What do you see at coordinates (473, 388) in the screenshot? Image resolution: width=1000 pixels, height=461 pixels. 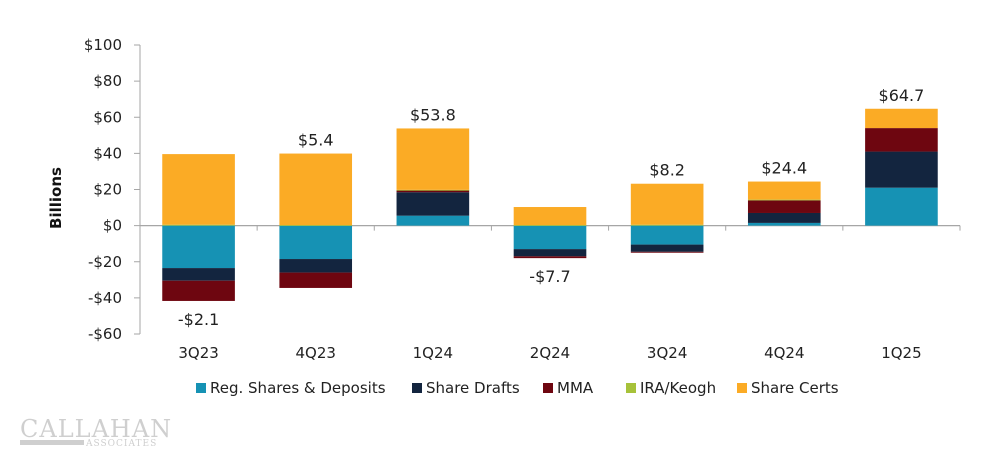 I see `legend-label: Share Drafts` at bounding box center [473, 388].